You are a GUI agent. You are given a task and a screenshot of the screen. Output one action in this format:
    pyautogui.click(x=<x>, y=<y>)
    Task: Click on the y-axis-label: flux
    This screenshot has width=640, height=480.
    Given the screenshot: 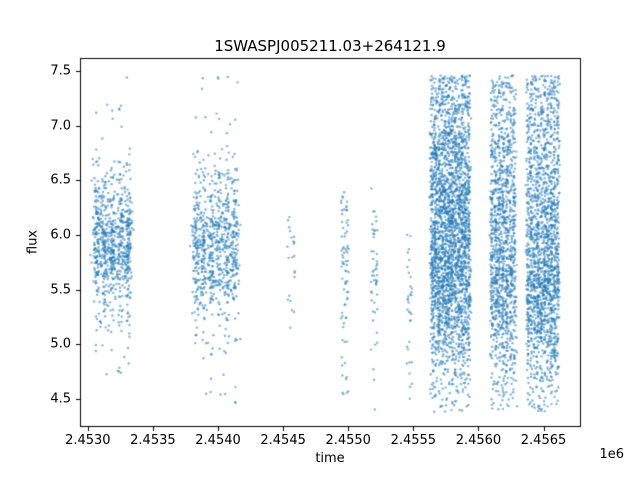 What is the action you would take?
    pyautogui.click(x=33, y=242)
    